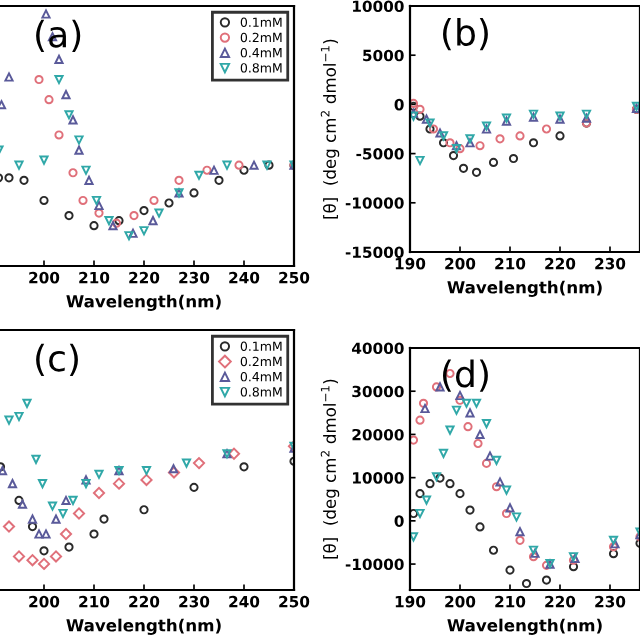 The height and width of the screenshot is (640, 640). I want to click on annotation: (a), so click(58, 35).